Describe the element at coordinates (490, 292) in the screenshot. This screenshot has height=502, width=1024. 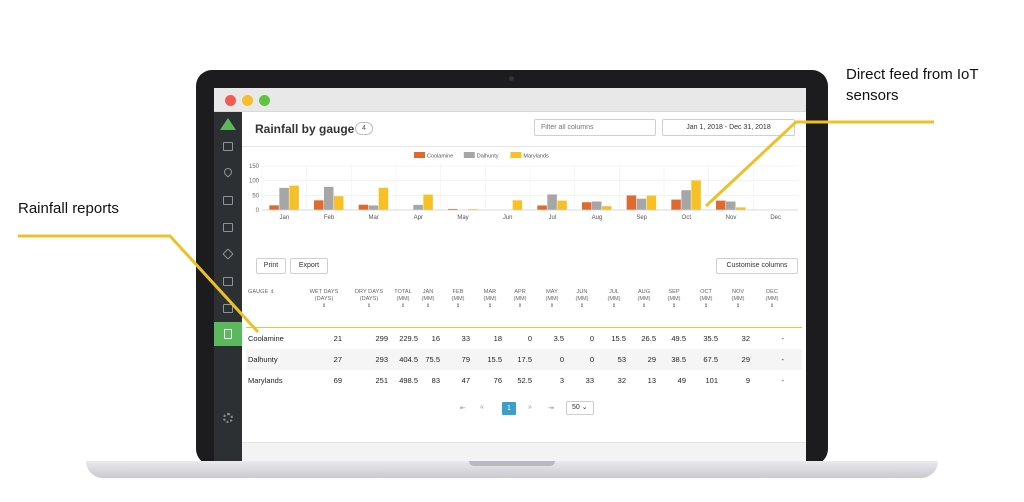
I see `column-header-label: MAR` at that location.